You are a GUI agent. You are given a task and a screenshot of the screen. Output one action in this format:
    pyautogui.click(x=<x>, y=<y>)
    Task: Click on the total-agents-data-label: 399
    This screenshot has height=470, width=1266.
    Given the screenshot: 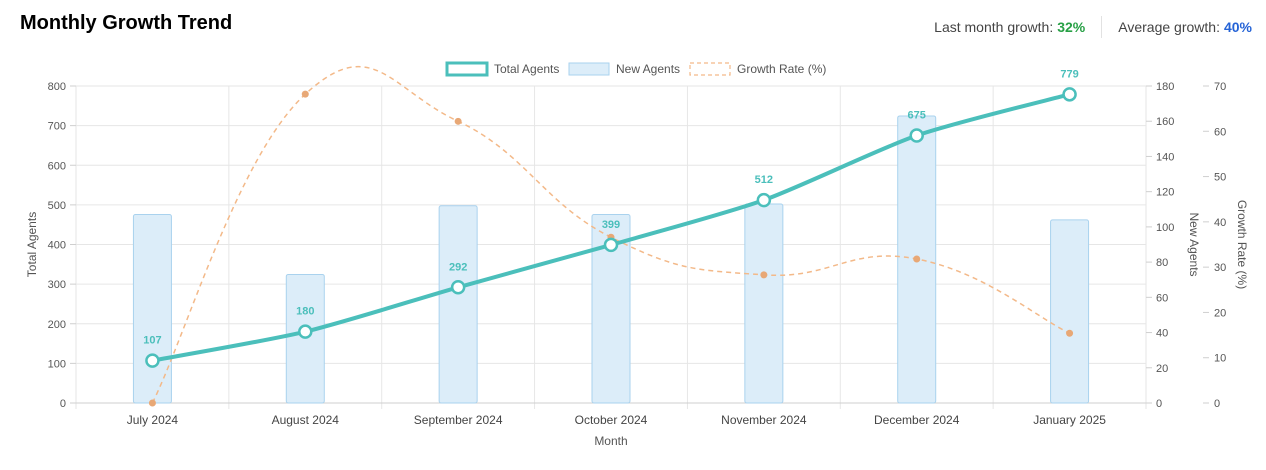 What is the action you would take?
    pyautogui.click(x=611, y=225)
    